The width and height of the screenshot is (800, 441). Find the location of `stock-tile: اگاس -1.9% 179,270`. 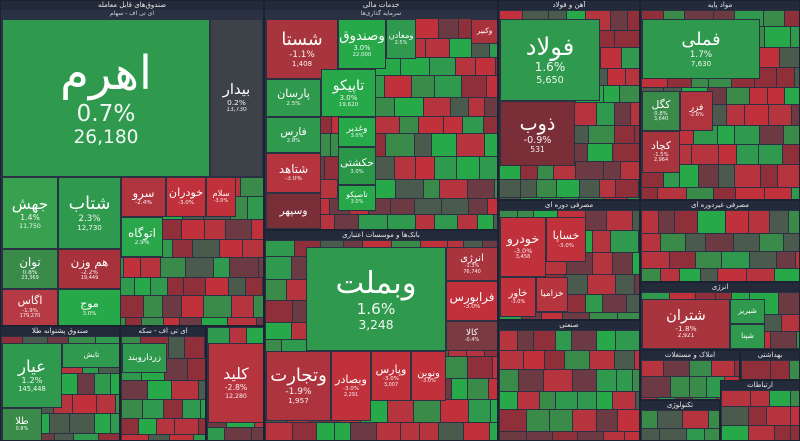

stock-tile: اگاس -1.9% 179,270 is located at coordinates (30, 307).